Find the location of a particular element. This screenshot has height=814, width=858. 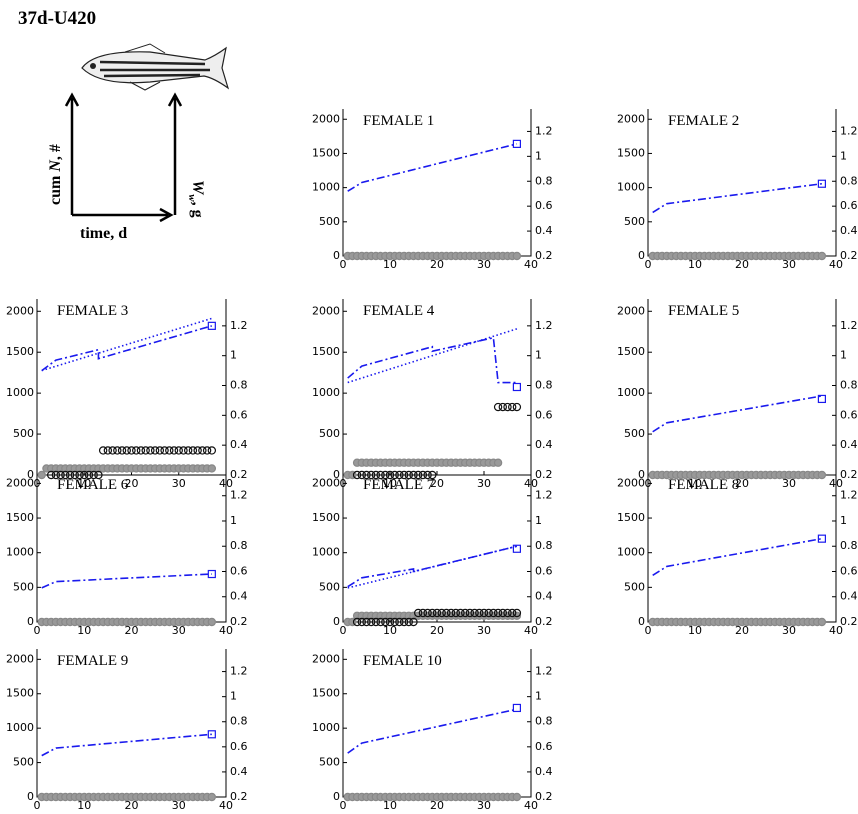

panel-title: FEMALE 2 is located at coordinates (703, 121).